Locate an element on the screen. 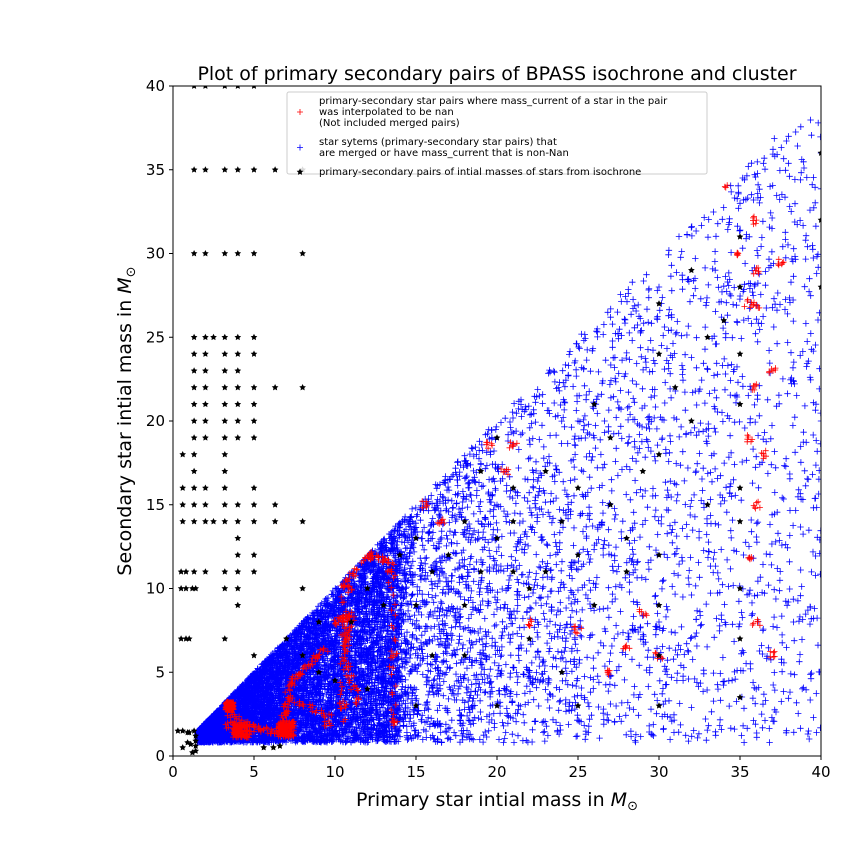 The image size is (864, 864). scatter-point-blue is located at coordinates (325, 599).